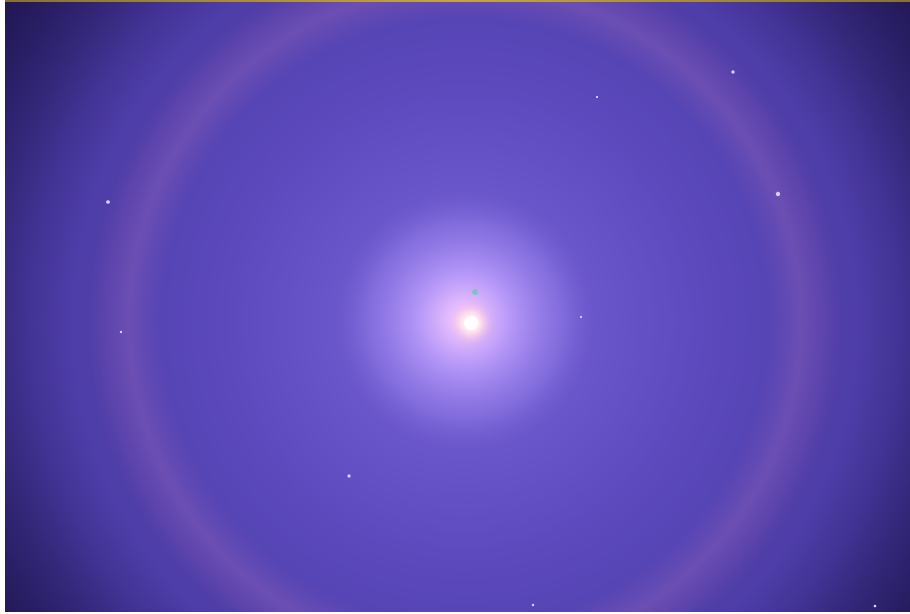  Describe the element at coordinates (475, 292) in the screenshot. I see `teal-speck` at that location.